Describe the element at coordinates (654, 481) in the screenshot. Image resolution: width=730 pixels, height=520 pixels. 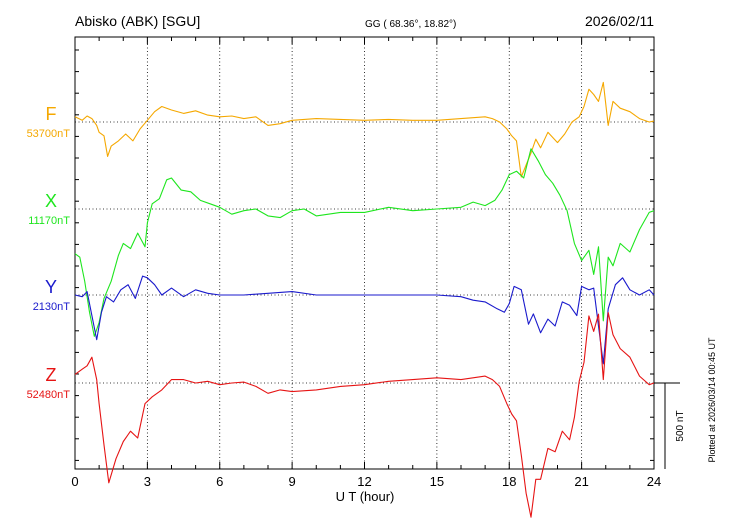
I see `x-tick-label: 24` at that location.